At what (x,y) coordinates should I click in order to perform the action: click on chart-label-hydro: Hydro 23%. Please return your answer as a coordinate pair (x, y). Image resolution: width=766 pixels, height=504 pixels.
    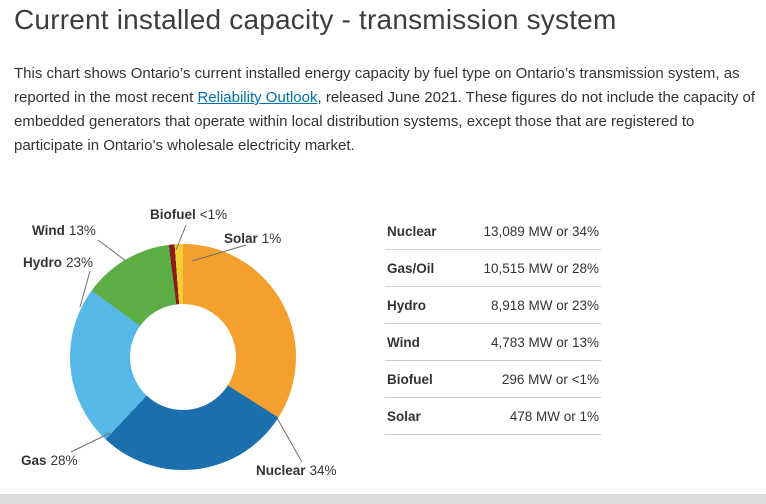
    Looking at the image, I should click on (58, 262).